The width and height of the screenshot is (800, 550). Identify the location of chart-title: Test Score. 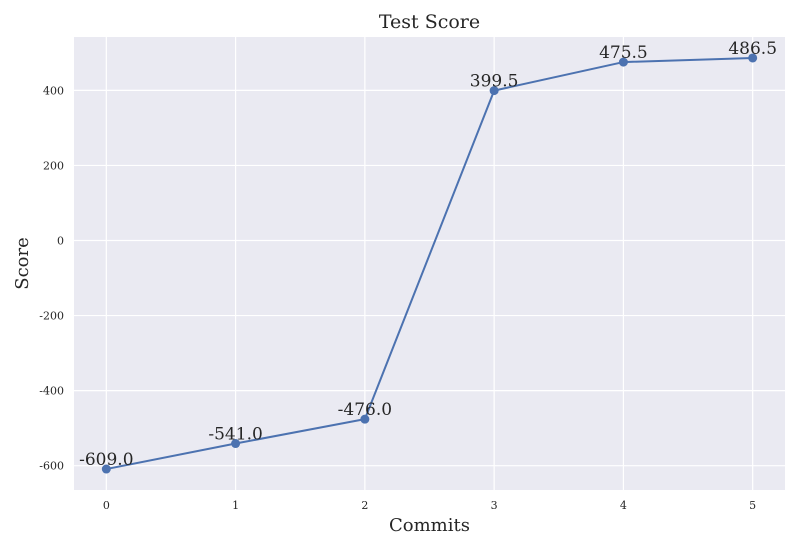
(429, 22).